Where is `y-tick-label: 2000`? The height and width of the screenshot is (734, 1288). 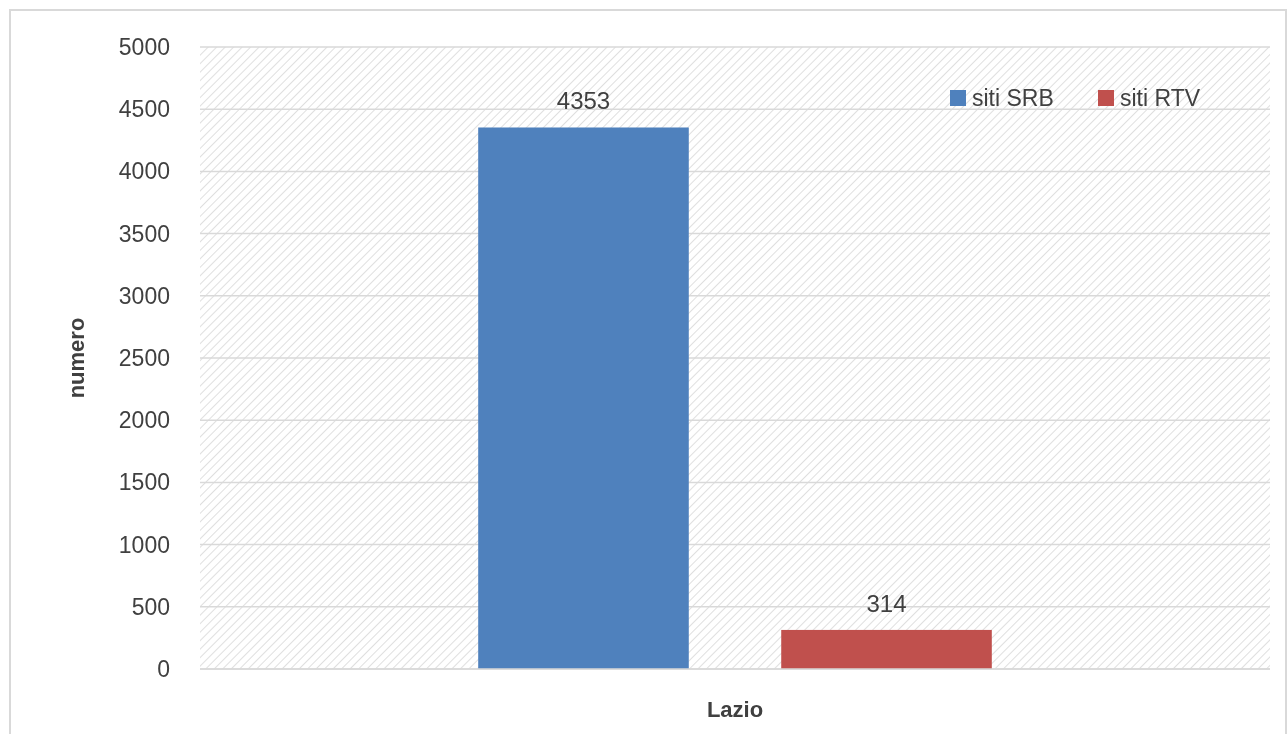 y-tick-label: 2000 is located at coordinates (144, 420).